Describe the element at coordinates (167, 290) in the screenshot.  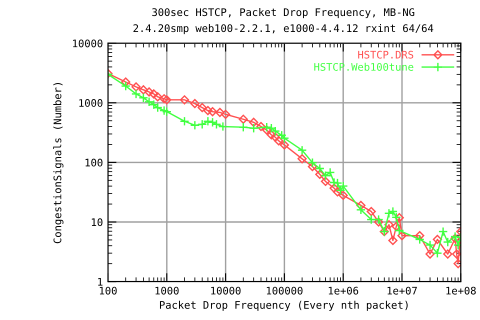
I see `x-tick-label: 1000` at that location.